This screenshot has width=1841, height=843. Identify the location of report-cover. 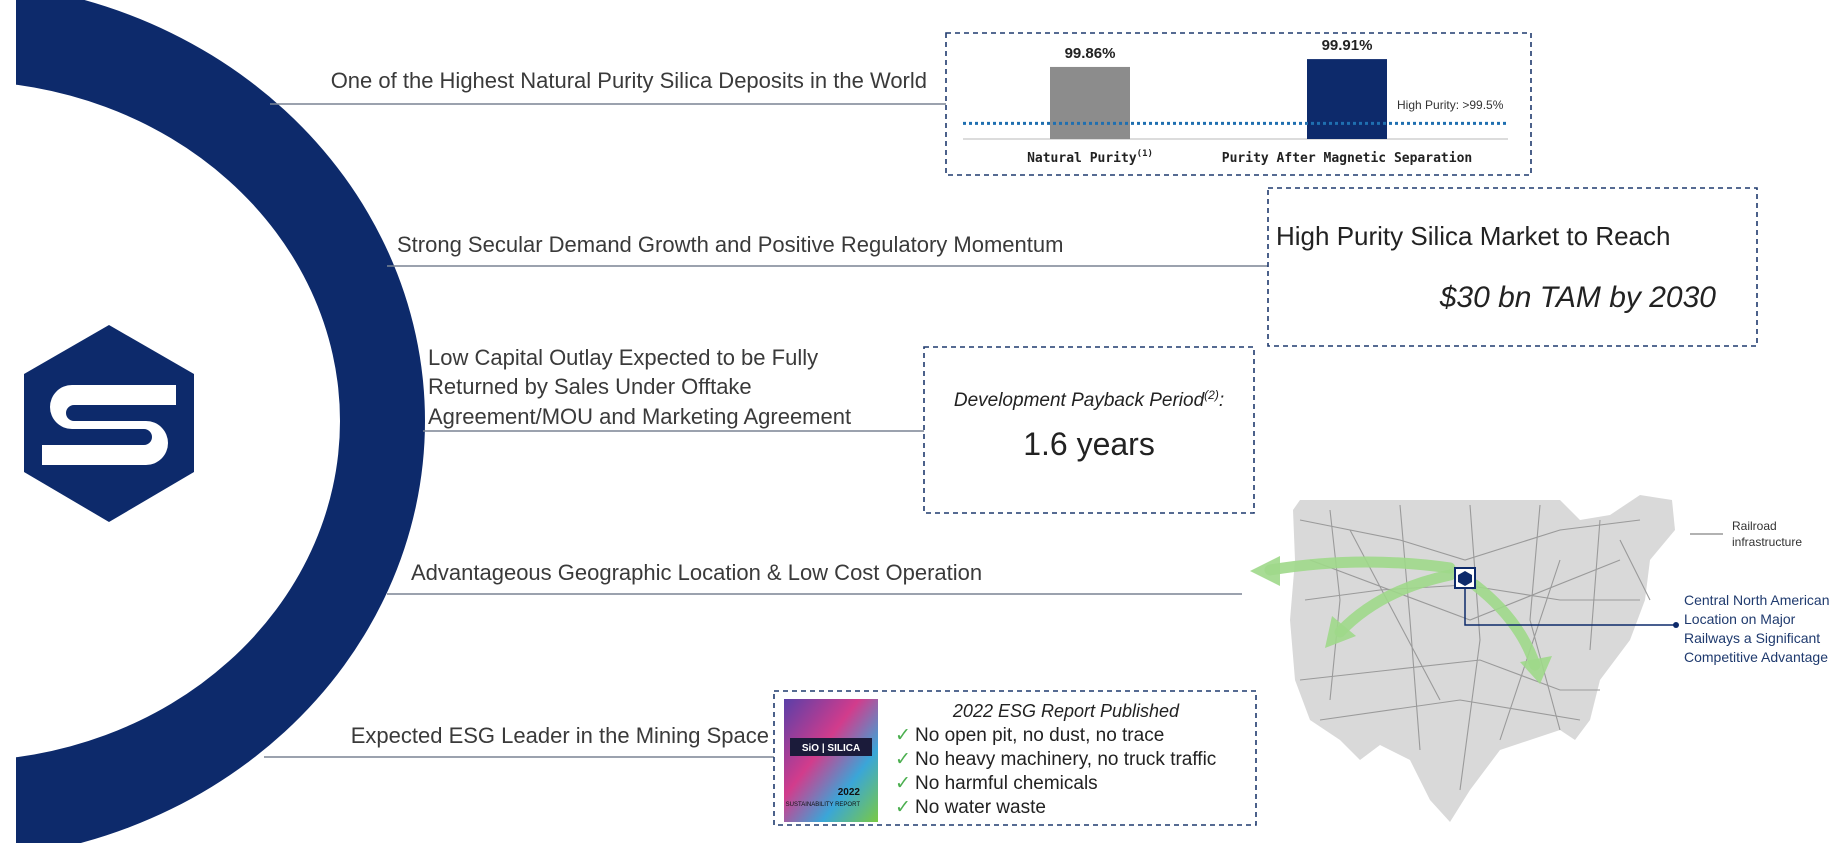
(831, 760).